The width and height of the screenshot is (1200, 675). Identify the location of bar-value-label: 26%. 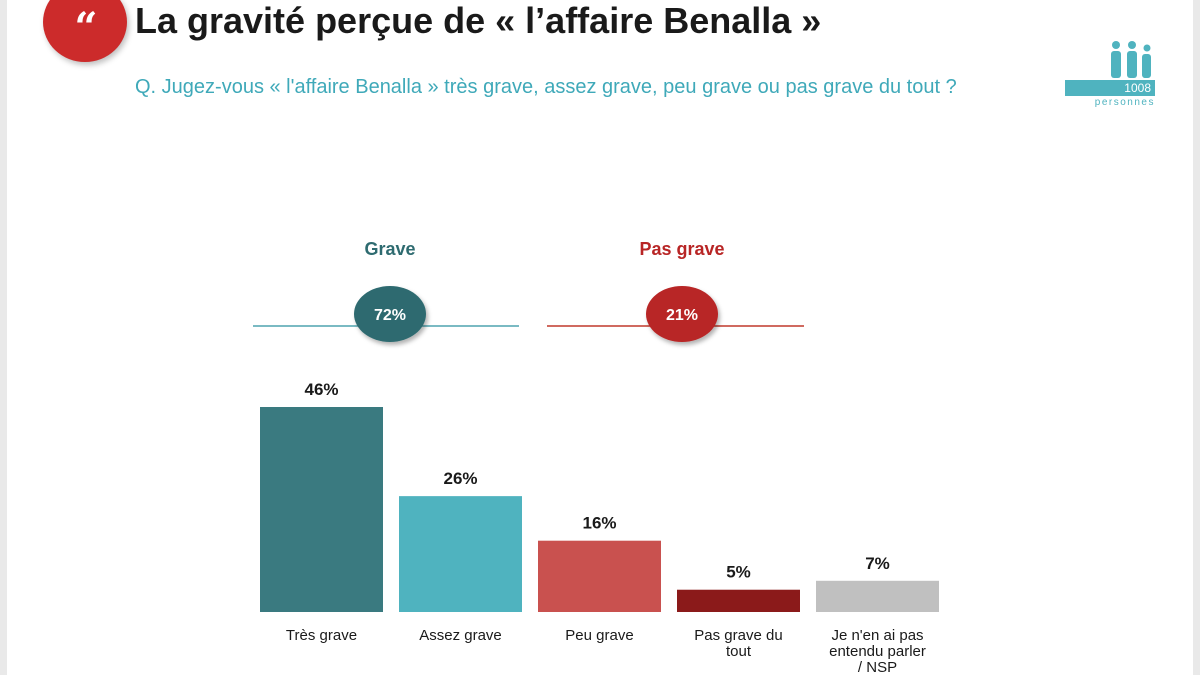
(460, 478).